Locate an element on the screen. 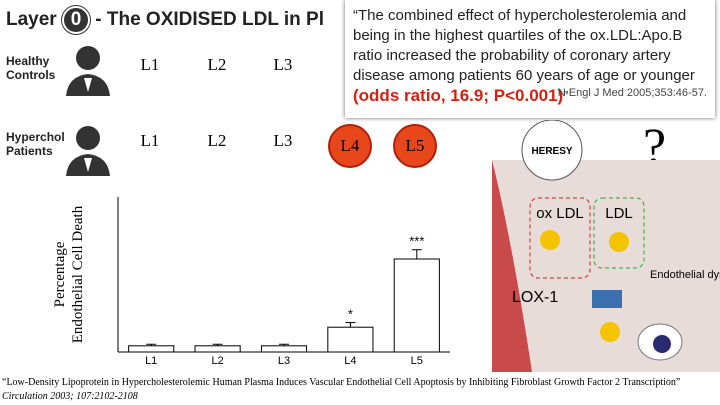 This screenshot has height=405, width=720. seal-label: HERESY is located at coordinates (551, 151).